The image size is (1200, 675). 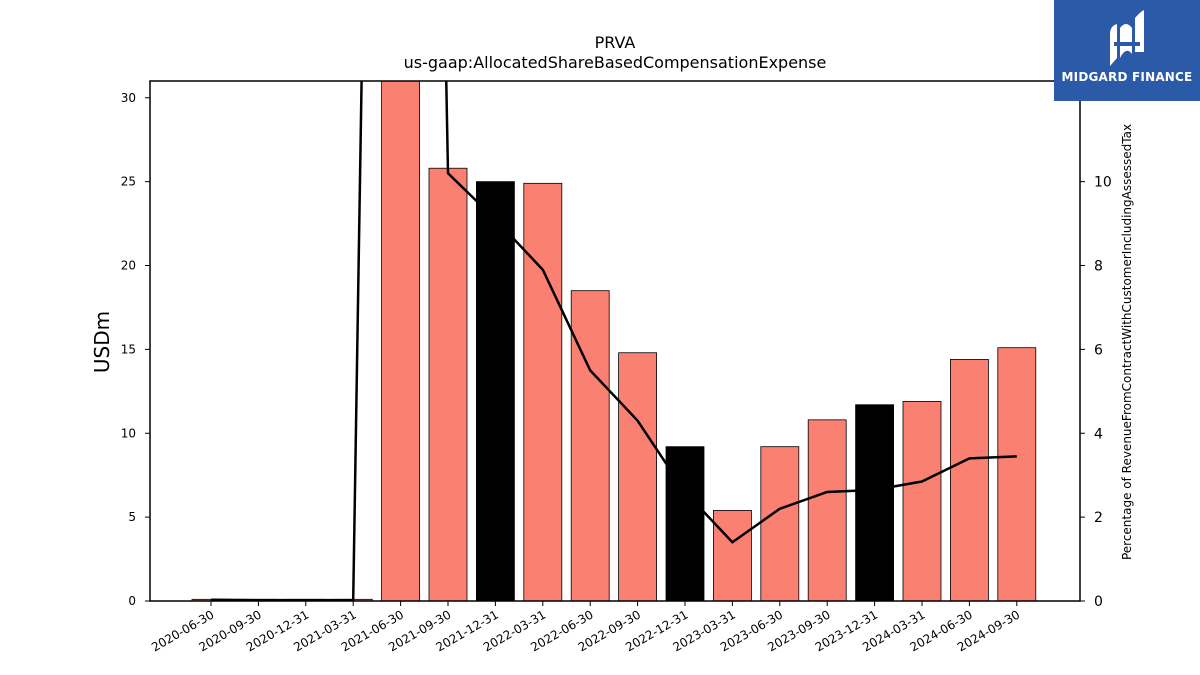 What do you see at coordinates (1127, 38) in the screenshot?
I see `midgard-logo-icon` at bounding box center [1127, 38].